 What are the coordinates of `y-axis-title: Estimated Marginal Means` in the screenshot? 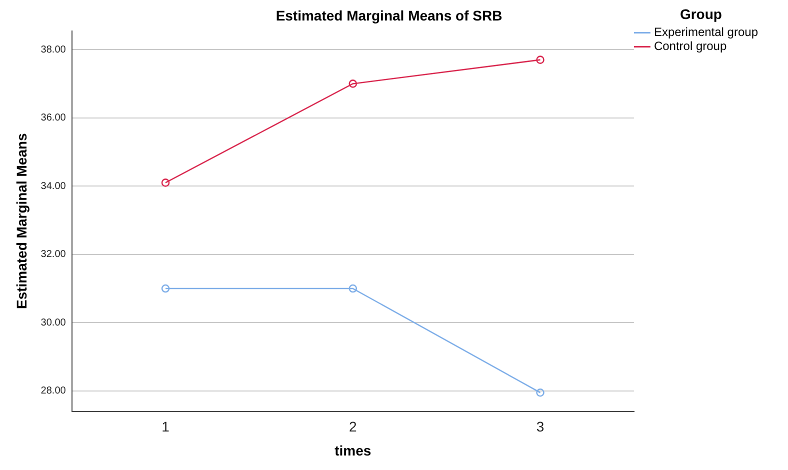 It's located at (21, 221).